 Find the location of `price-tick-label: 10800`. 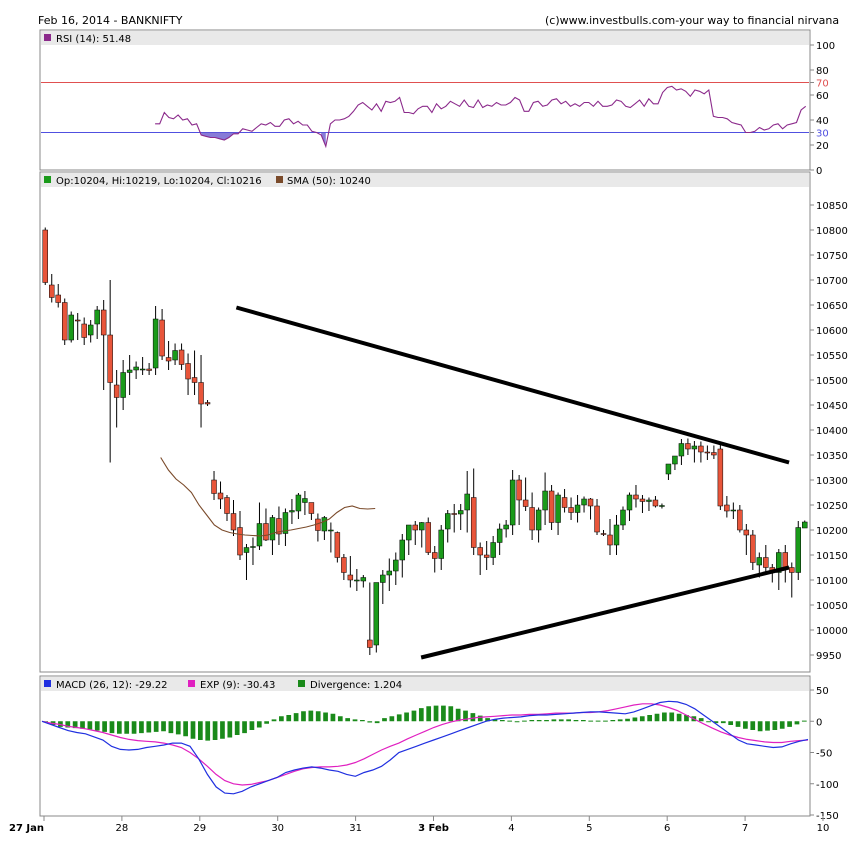

price-tick-label: 10800 is located at coordinates (832, 231).